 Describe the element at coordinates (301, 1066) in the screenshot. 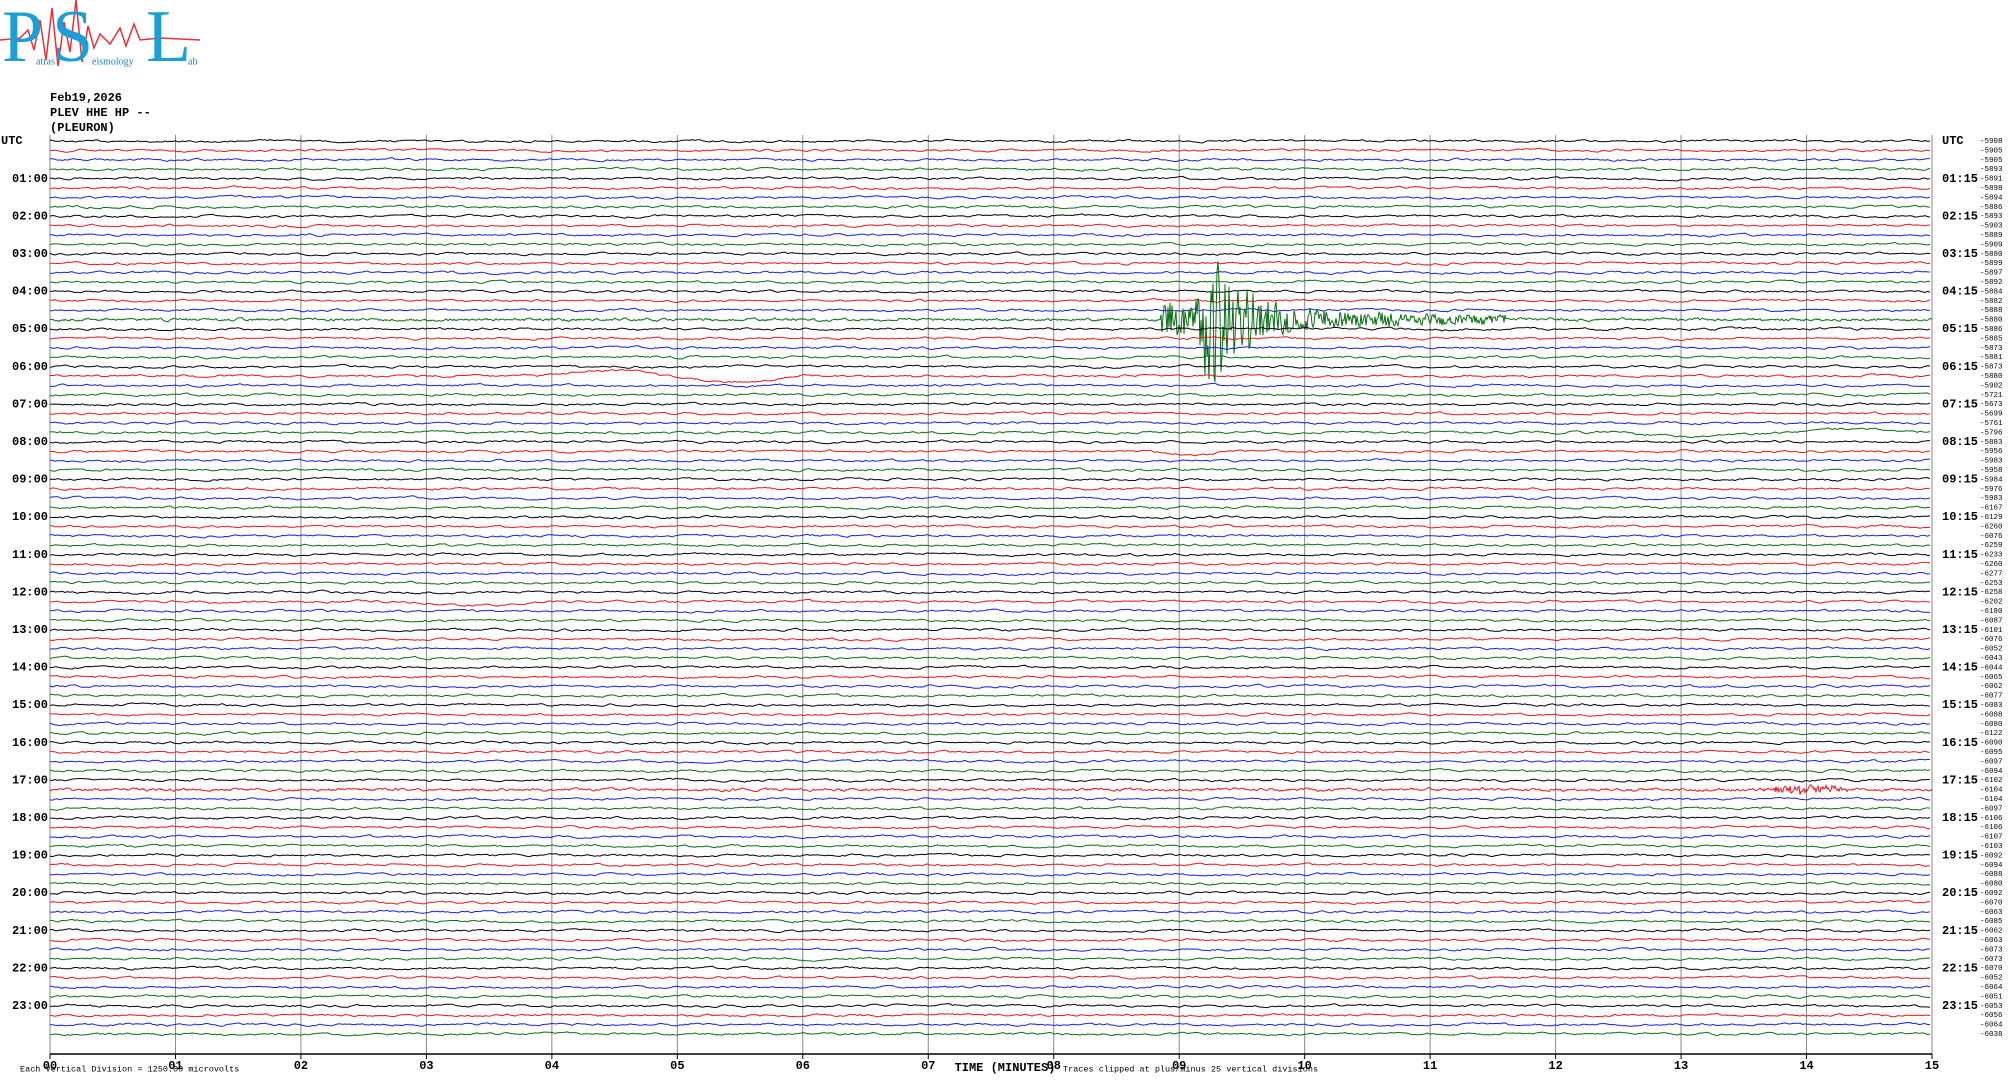

I see `x-tick-label: 02` at that location.